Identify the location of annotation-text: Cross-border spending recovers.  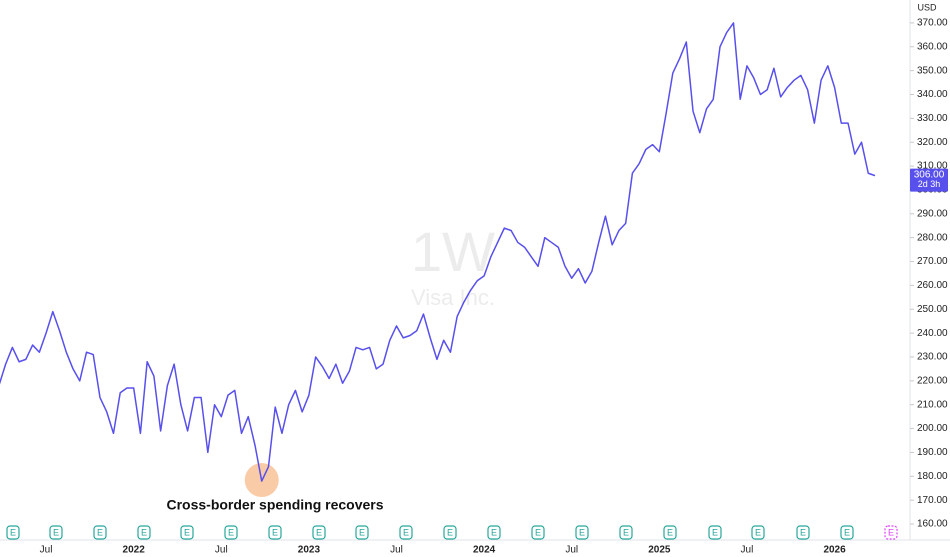
(274, 505).